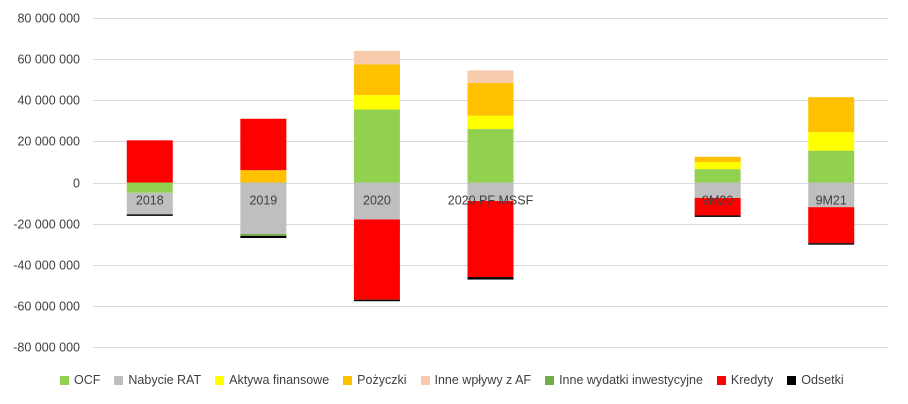 The width and height of the screenshot is (908, 404). What do you see at coordinates (752, 380) in the screenshot?
I see `legend-label: Kredyty` at bounding box center [752, 380].